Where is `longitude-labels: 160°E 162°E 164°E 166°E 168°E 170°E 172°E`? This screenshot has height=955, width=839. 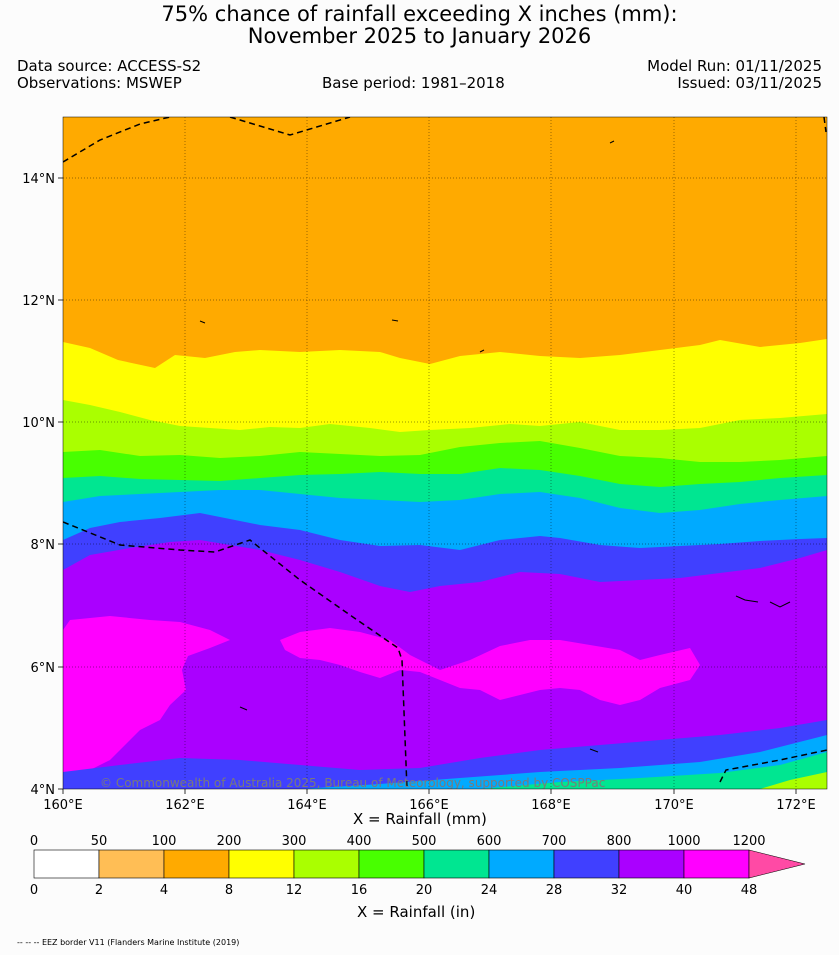 longitude-labels: 160°E 162°E 164°E 166°E 168°E 170°E 172°E is located at coordinates (429, 801).